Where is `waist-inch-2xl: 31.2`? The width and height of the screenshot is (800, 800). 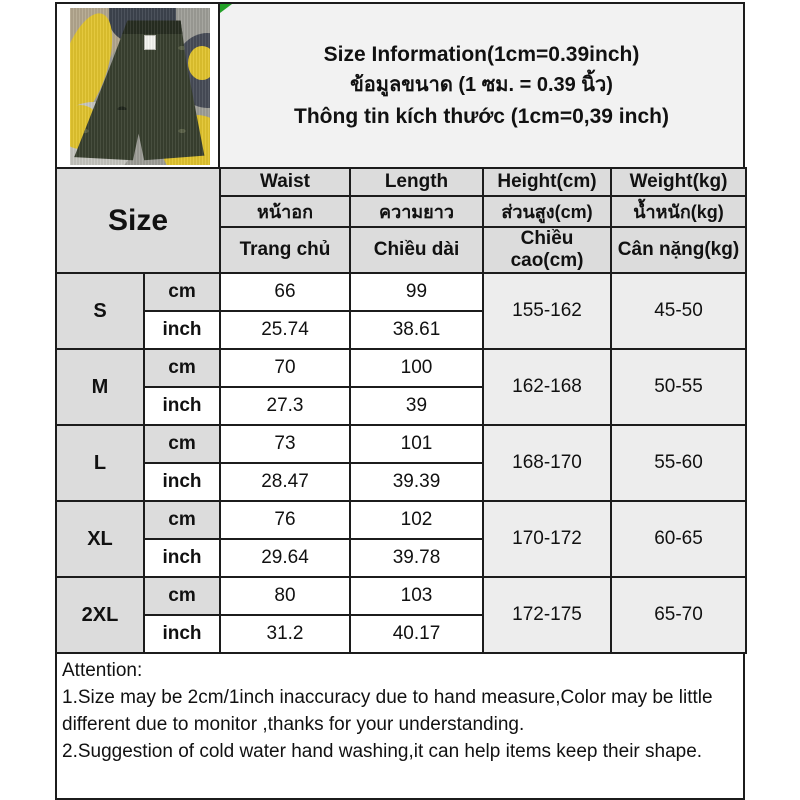 waist-inch-2xl: 31.2 is located at coordinates (285, 634).